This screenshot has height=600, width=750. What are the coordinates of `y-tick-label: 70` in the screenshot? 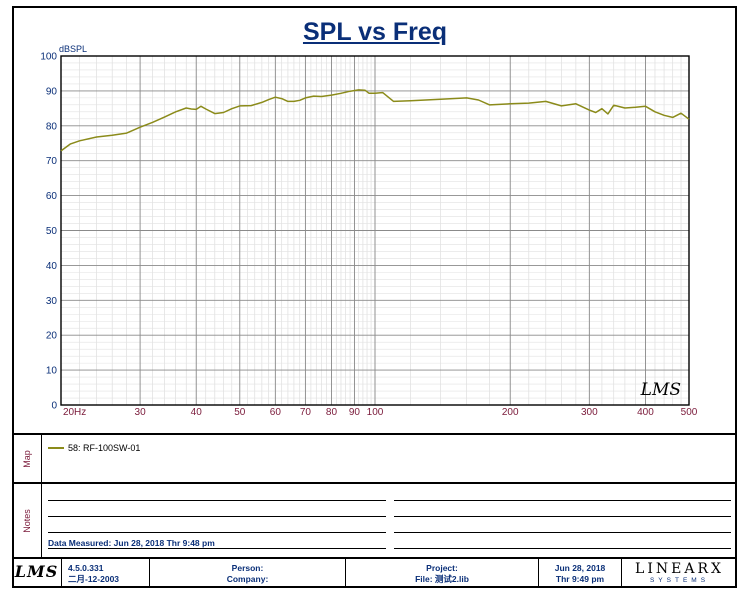 It's located at (52, 161).